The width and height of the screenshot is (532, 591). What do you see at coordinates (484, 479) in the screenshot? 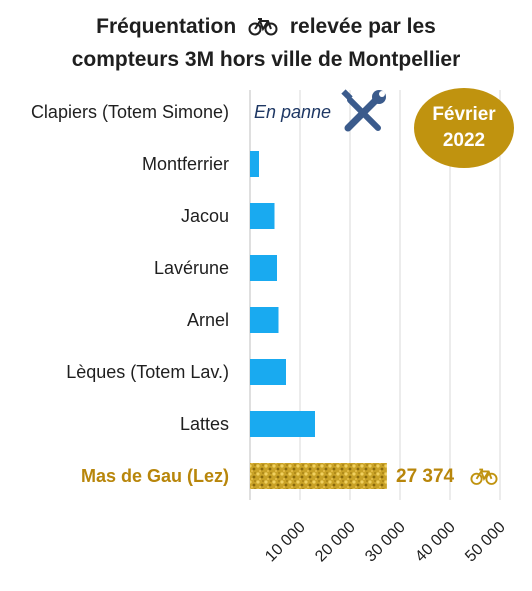
I see `bicycle-icon-gold` at bounding box center [484, 479].